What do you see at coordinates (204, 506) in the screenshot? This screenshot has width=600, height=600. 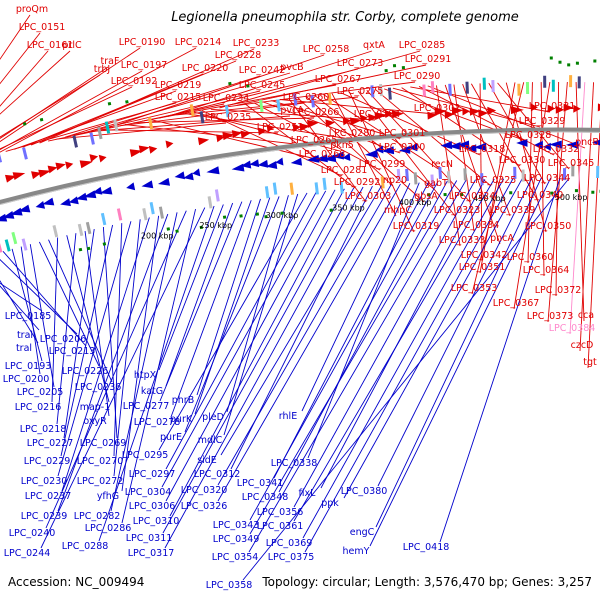 I see `gene-label: LPC_0326` at bounding box center [204, 506].